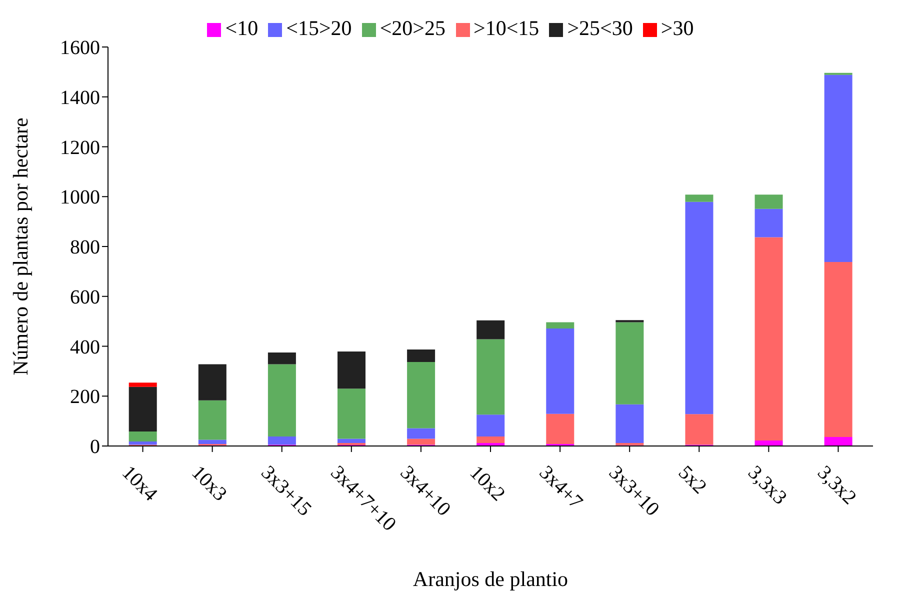 This screenshot has height=596, width=905. I want to click on y-tick-label: 600, so click(85, 297).